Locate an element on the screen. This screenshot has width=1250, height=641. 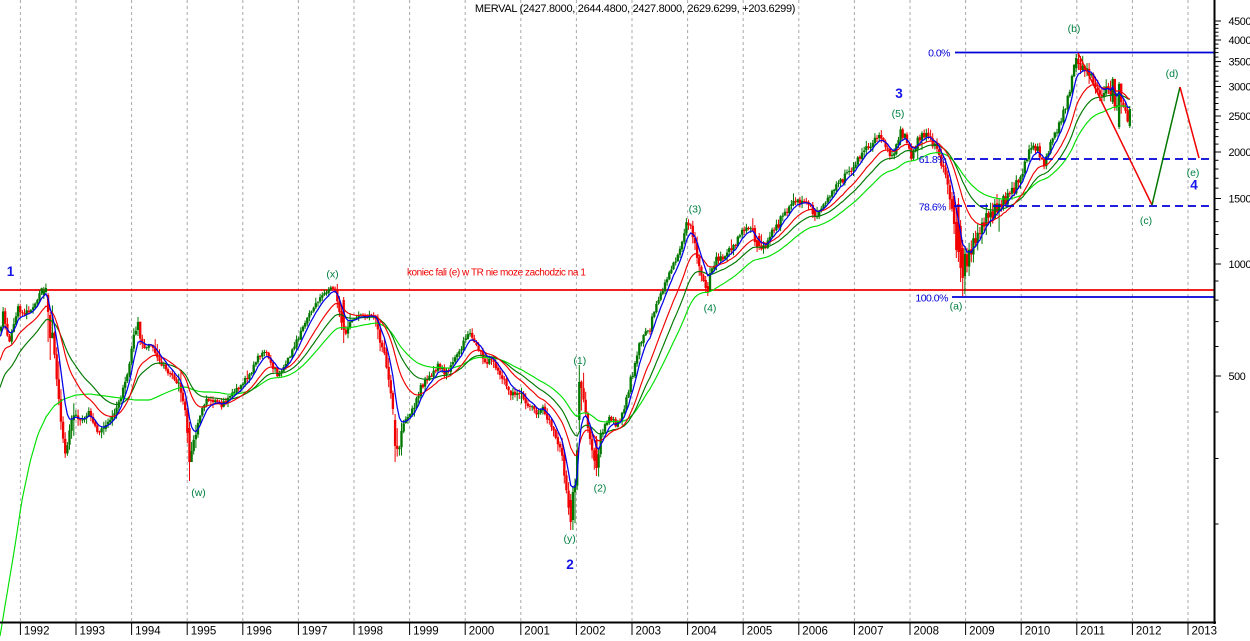
svg-text: 100.0% is located at coordinates (931, 299).